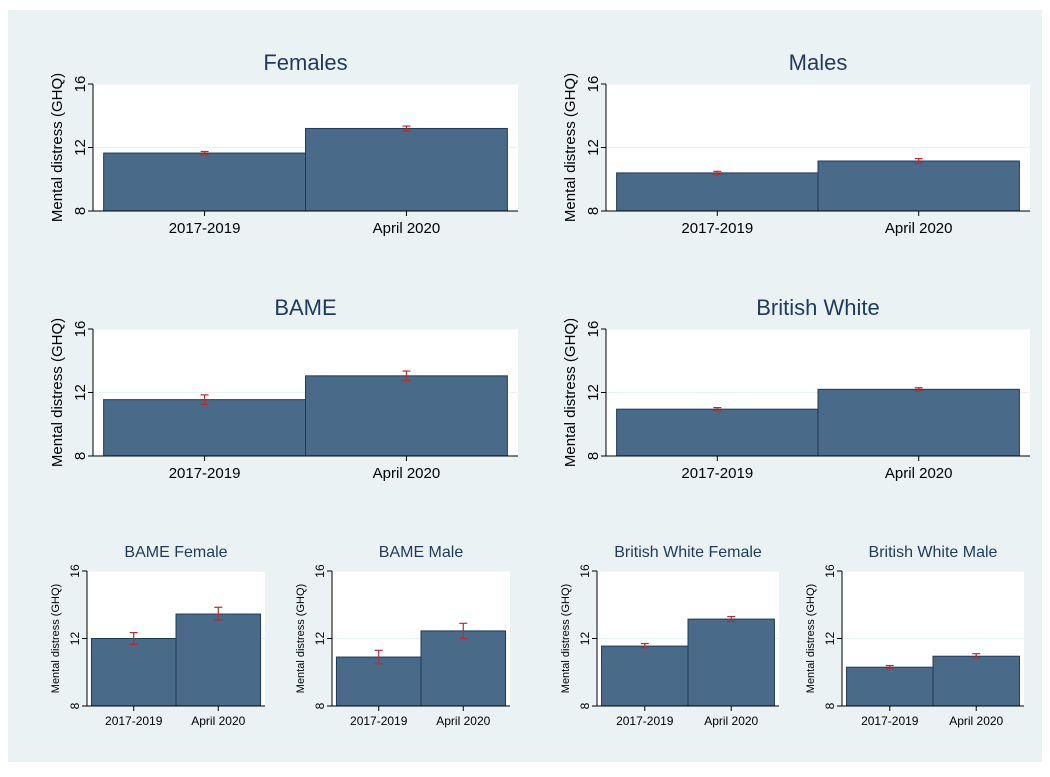 Image resolution: width=1050 pixels, height=777 pixels. What do you see at coordinates (175, 552) in the screenshot?
I see `chart-title: BAME Female` at bounding box center [175, 552].